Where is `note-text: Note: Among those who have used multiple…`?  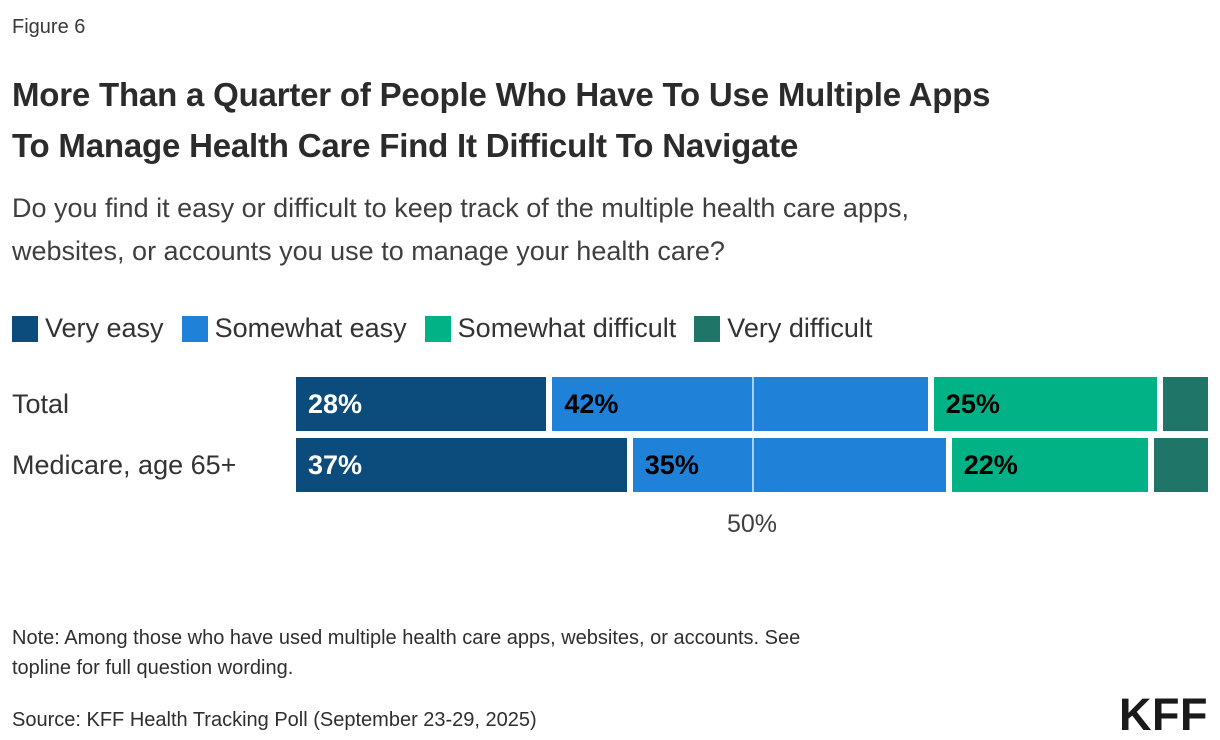 note-text: Note: Among those who have used multiple… is located at coordinates (610, 653).